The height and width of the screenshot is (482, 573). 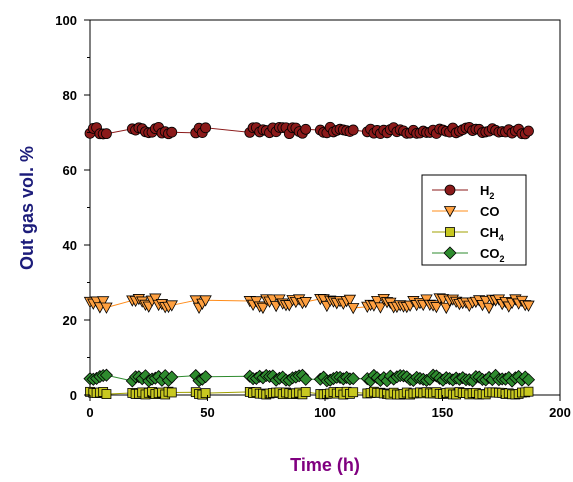 I want to click on legend-label: H2, so click(x=487, y=192).